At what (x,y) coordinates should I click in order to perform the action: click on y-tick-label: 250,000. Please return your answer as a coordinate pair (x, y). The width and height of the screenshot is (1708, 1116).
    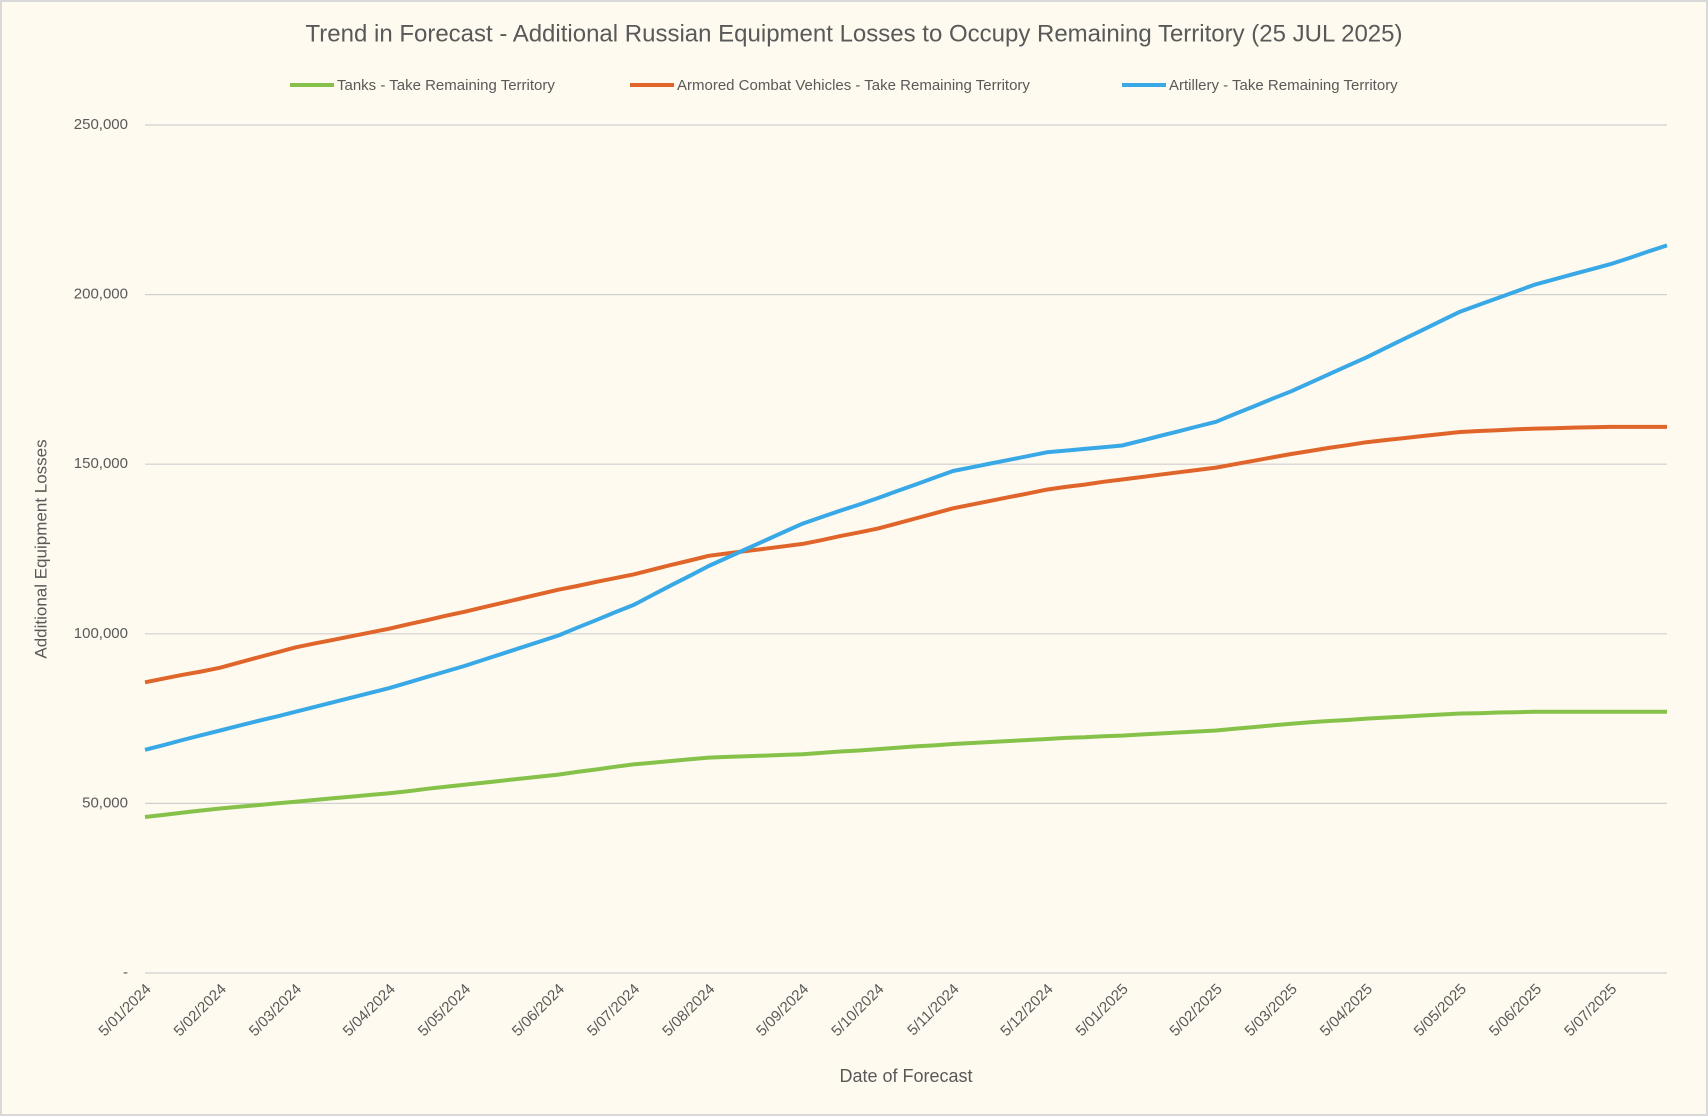
    Looking at the image, I should click on (101, 124).